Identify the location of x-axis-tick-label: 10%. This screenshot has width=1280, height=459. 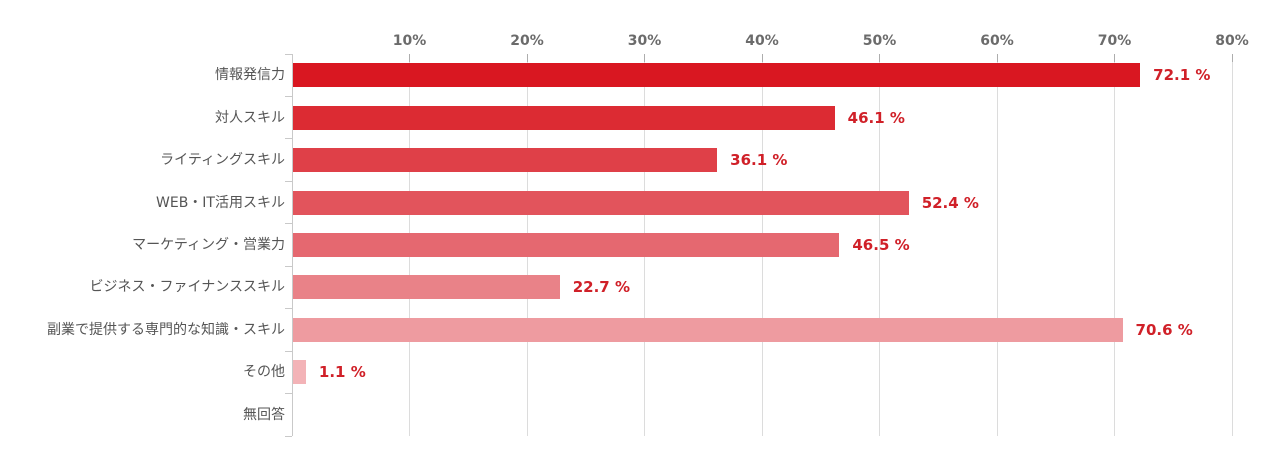
(409, 41).